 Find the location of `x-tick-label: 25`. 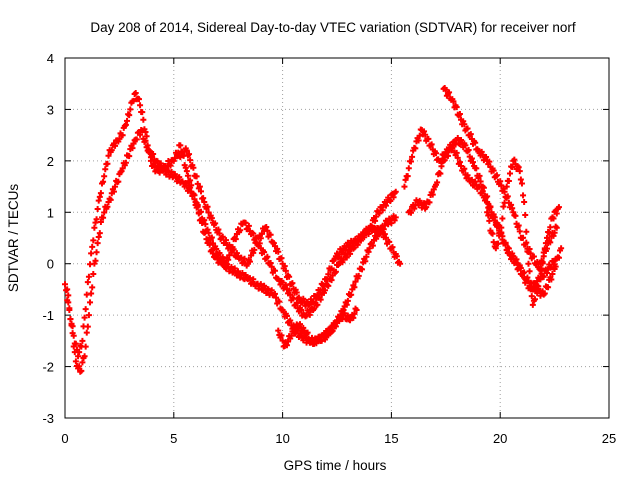

x-tick-label: 25 is located at coordinates (609, 438).